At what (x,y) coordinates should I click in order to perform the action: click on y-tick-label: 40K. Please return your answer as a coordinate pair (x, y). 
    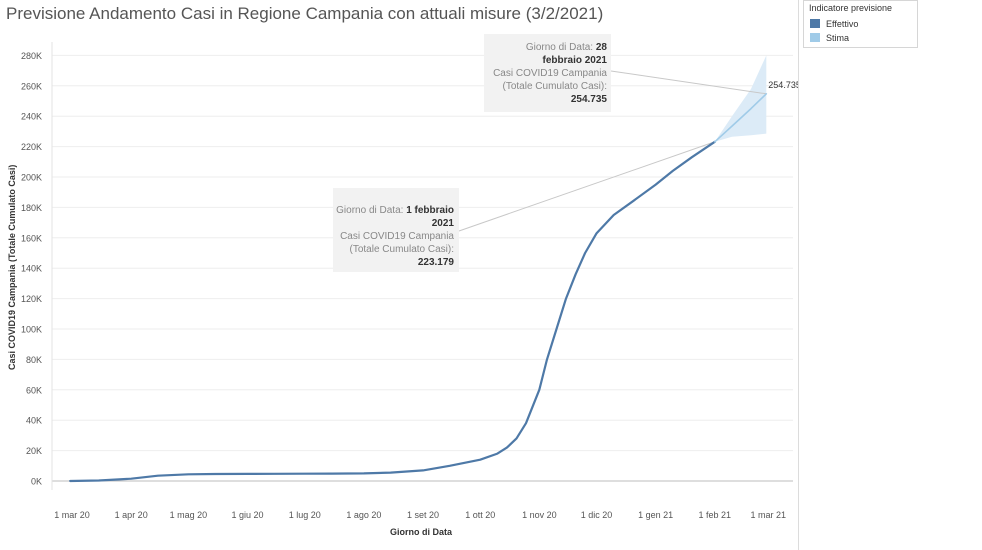
    Looking at the image, I should click on (34, 421).